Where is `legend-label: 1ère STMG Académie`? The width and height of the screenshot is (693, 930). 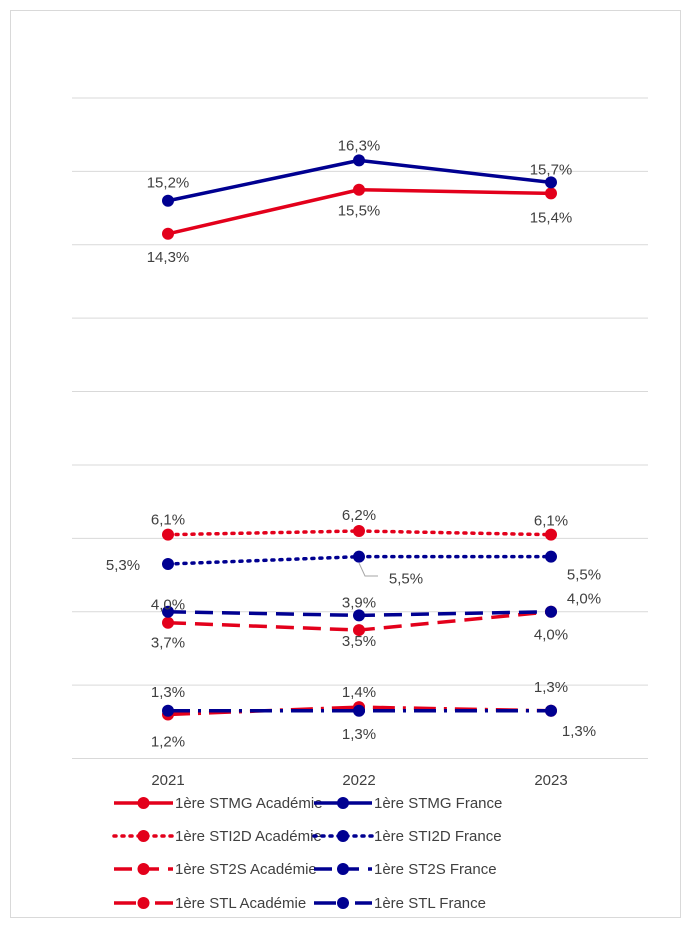
legend-label: 1ère STMG Académie is located at coordinates (249, 803).